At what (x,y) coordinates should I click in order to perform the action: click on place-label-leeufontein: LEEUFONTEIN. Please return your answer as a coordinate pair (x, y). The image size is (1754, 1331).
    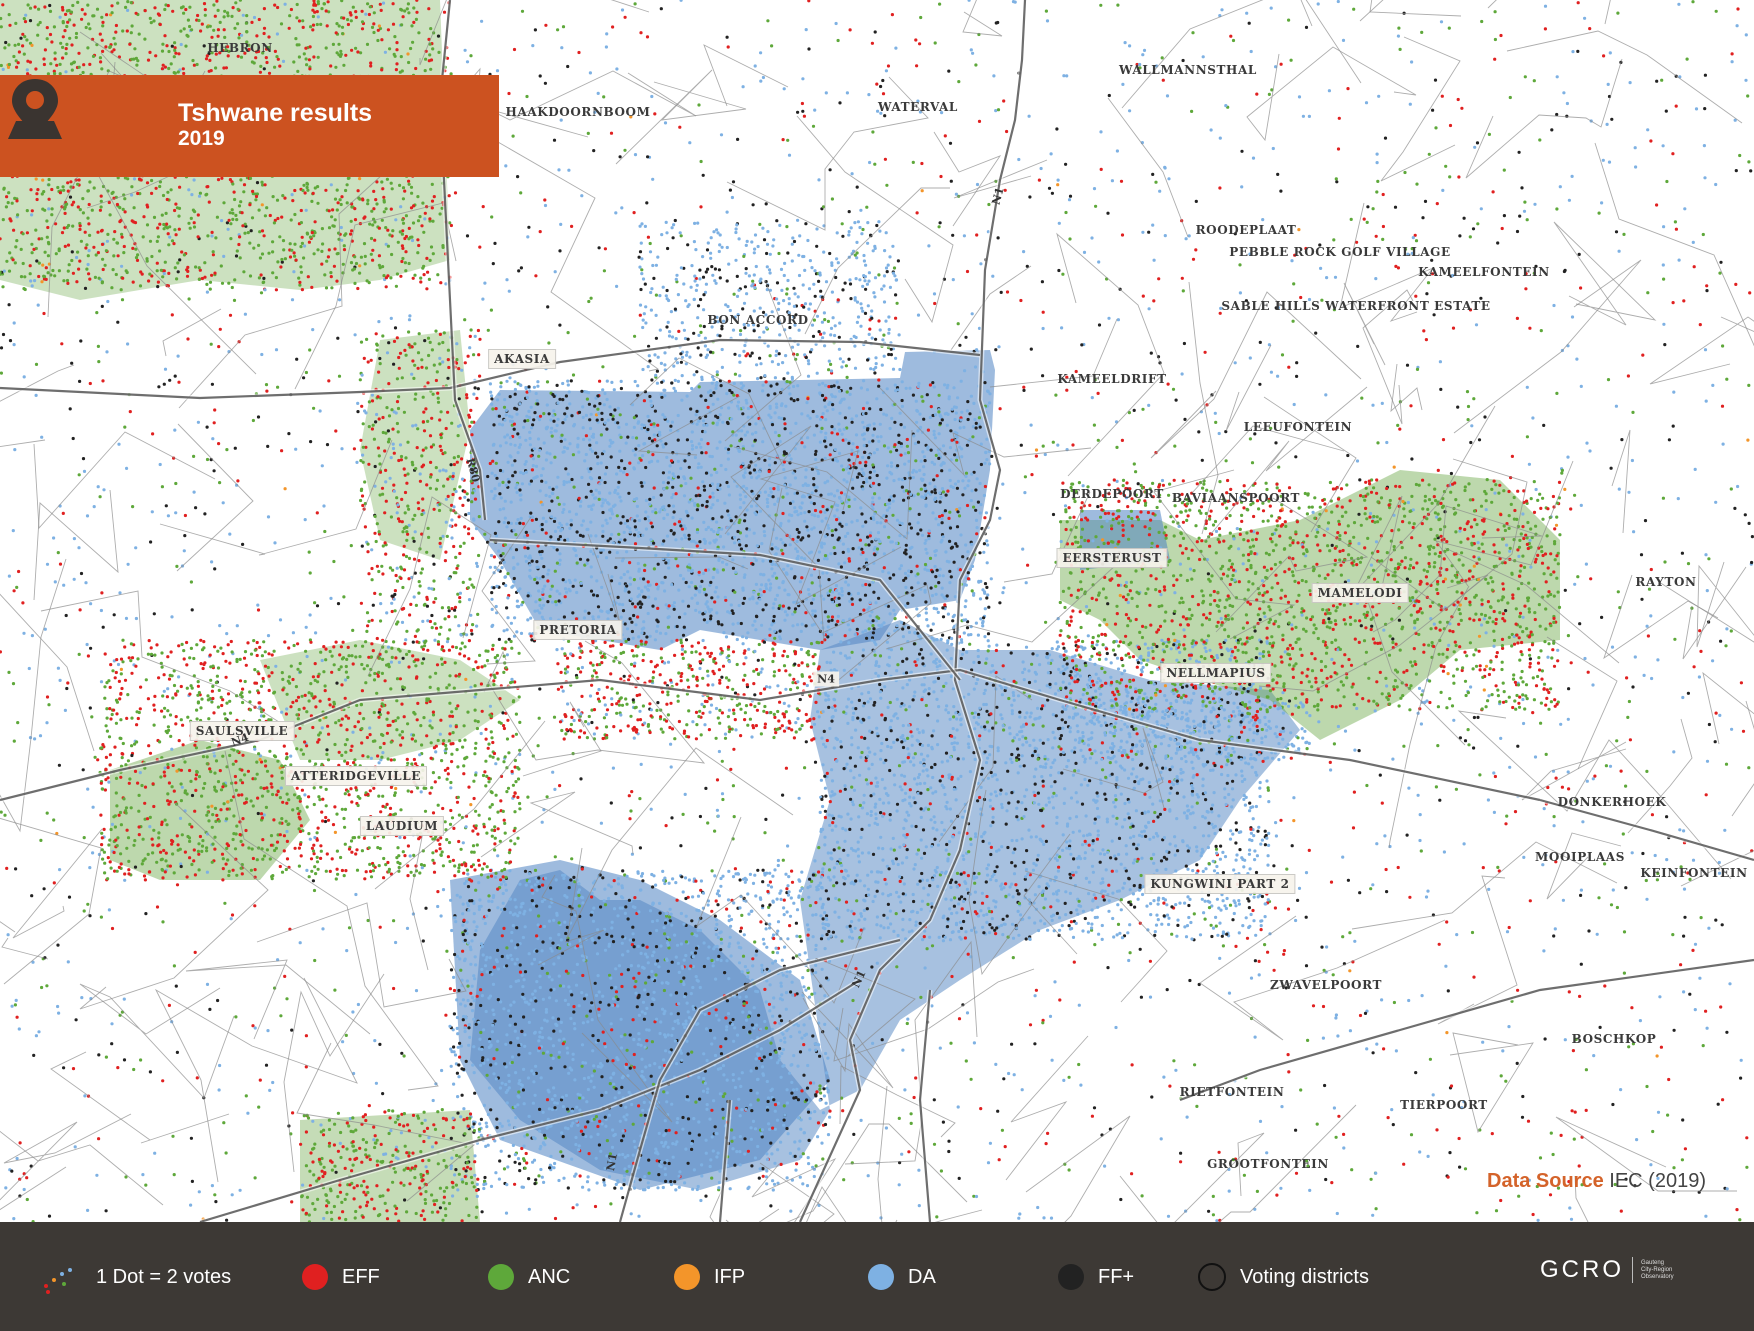
    Looking at the image, I should click on (1298, 427).